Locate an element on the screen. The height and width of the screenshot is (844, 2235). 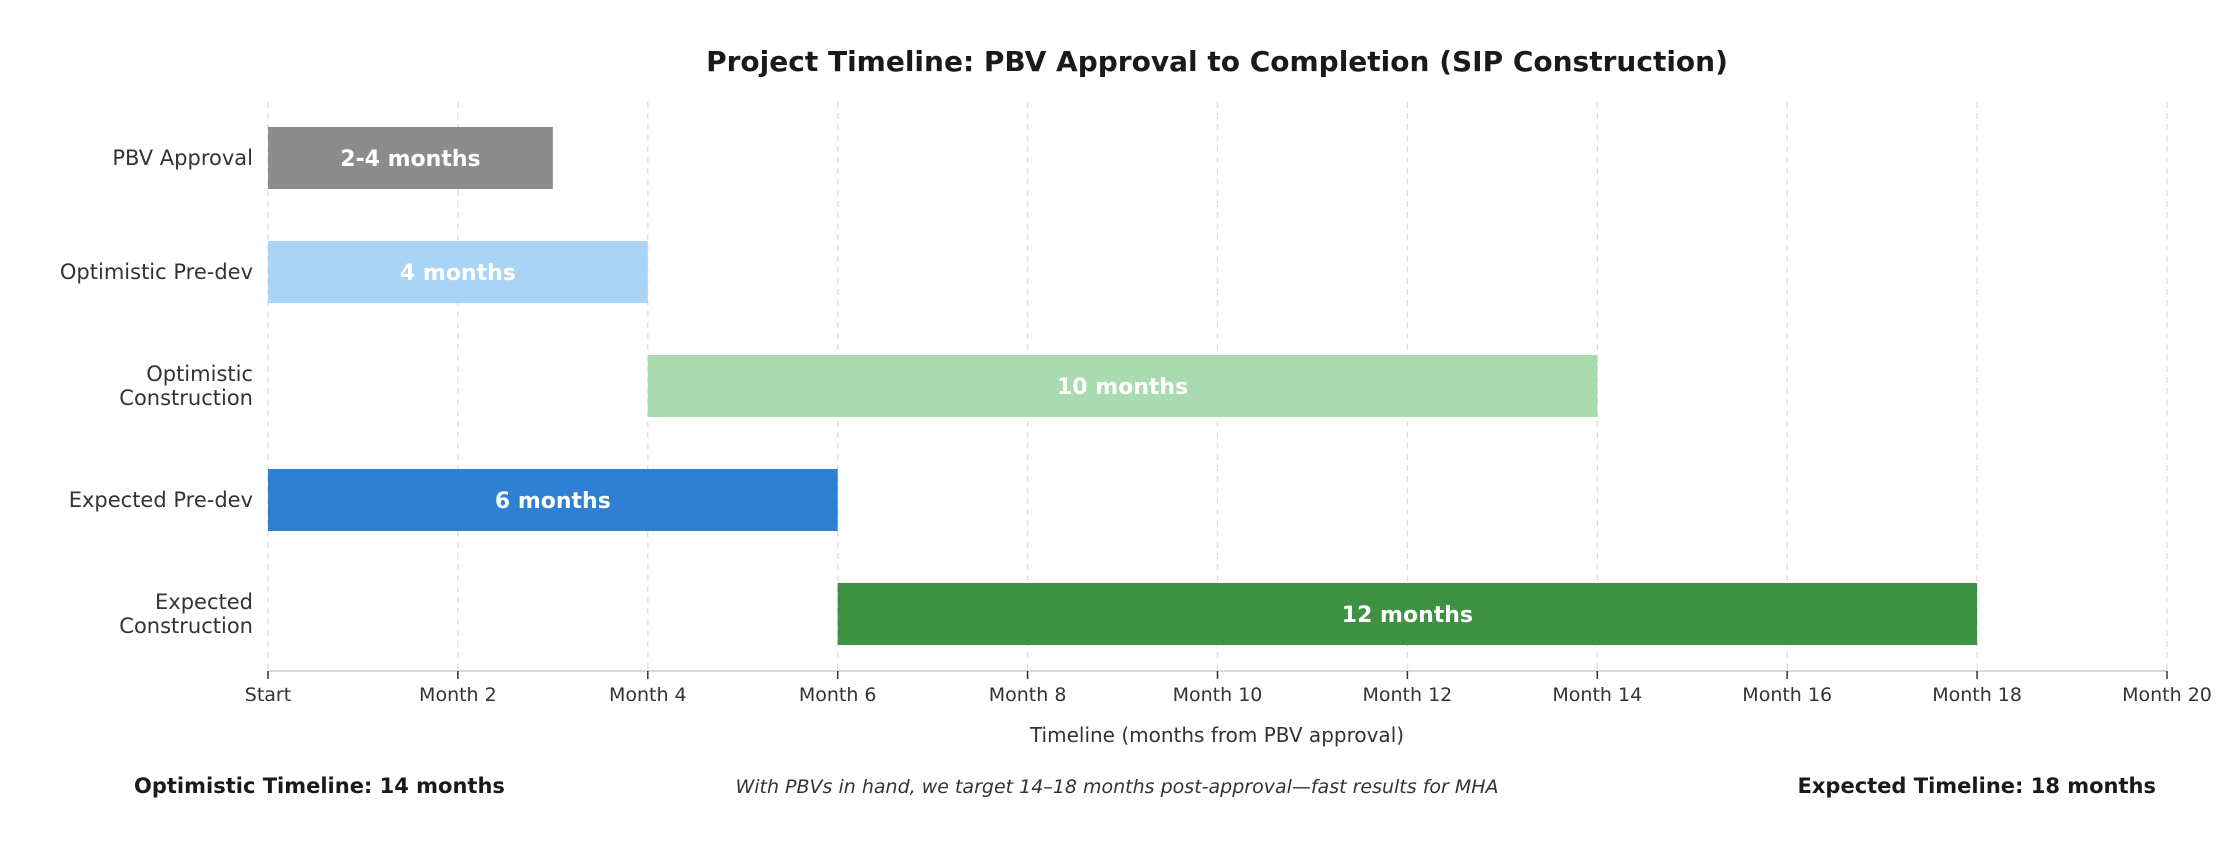
x-tick-label: Month 4 is located at coordinates (648, 695).